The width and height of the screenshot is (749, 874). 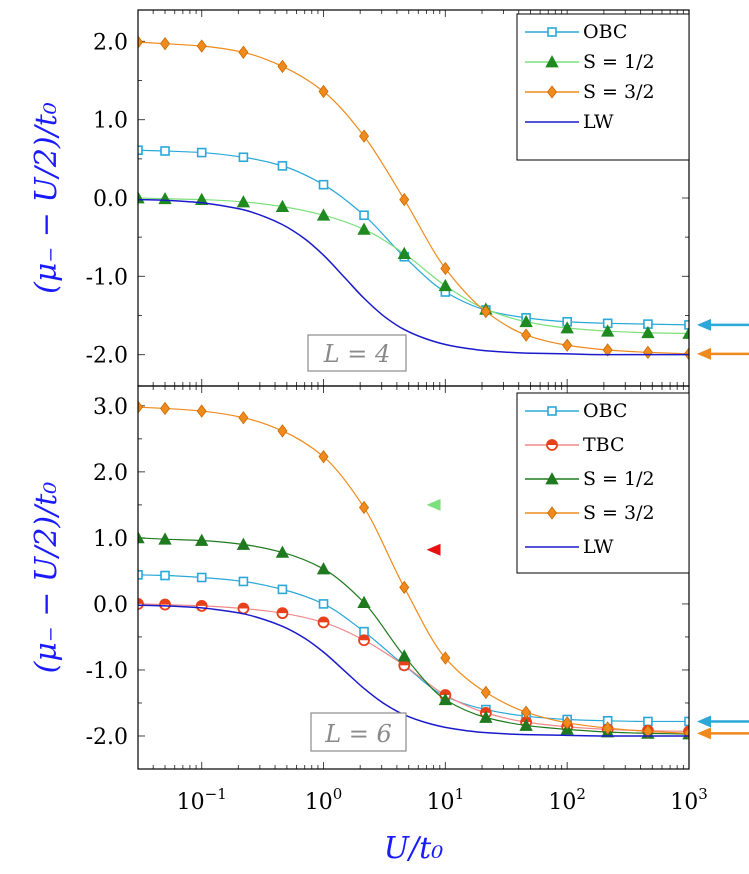 What do you see at coordinates (110, 473) in the screenshot?
I see `y-tick-label: 2.0` at bounding box center [110, 473].